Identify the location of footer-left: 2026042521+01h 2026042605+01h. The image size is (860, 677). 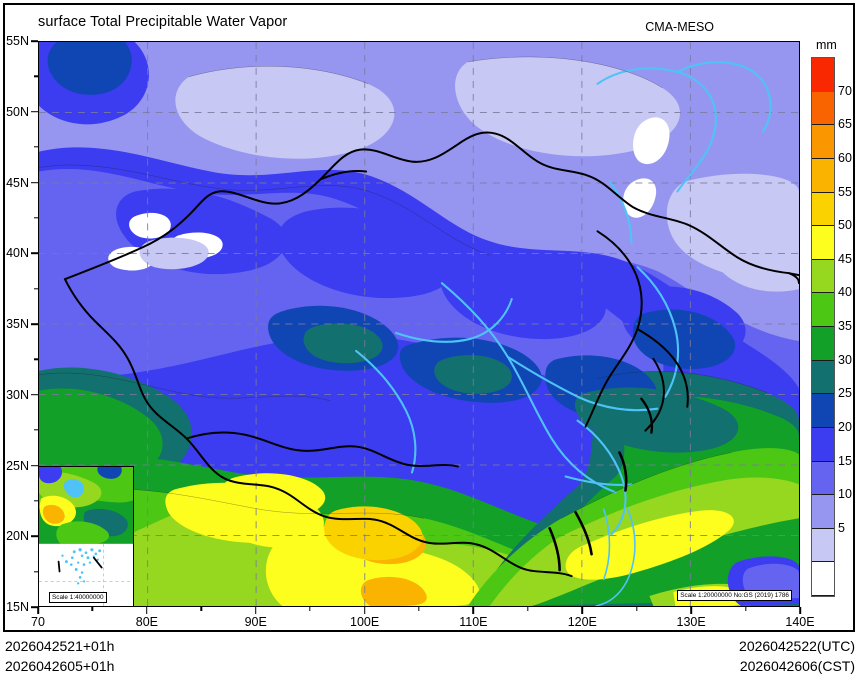
(59, 656).